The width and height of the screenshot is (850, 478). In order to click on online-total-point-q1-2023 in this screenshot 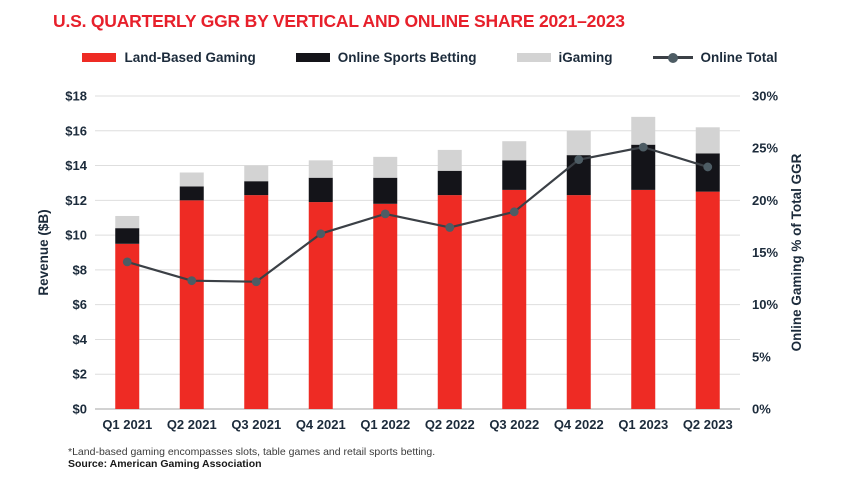, I will do `click(643, 147)`.